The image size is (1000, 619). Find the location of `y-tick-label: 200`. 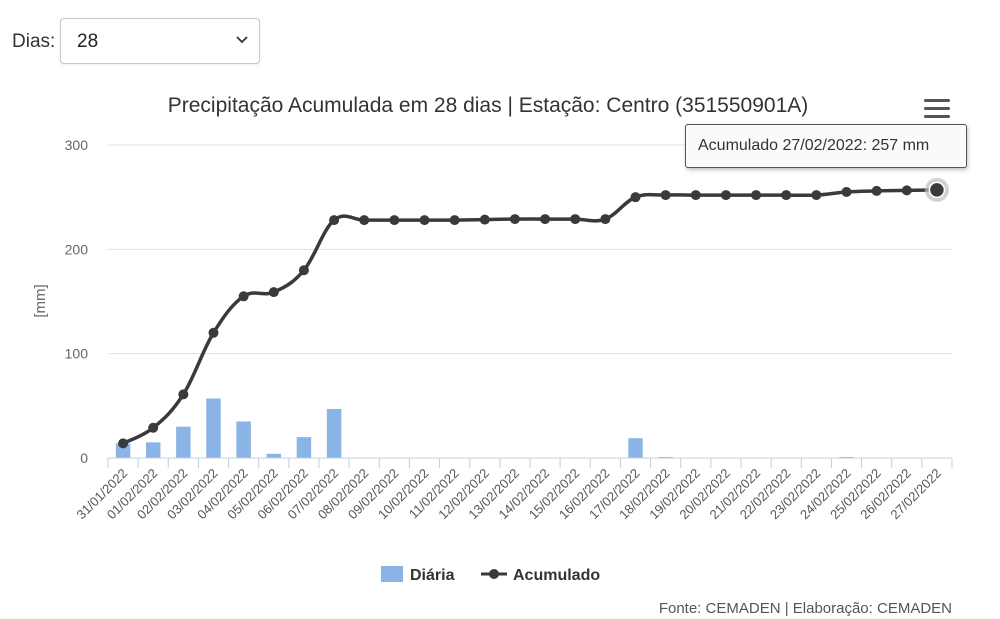

y-tick-label: 200 is located at coordinates (77, 249).